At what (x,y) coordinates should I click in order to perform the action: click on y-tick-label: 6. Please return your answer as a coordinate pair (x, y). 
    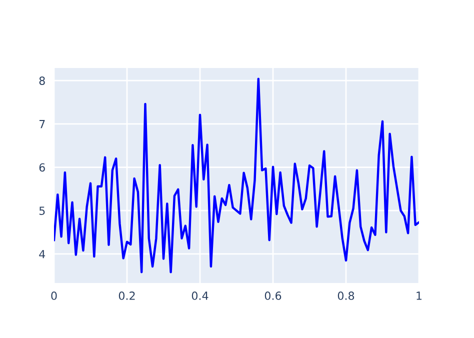
    Looking at the image, I should click on (42, 167).